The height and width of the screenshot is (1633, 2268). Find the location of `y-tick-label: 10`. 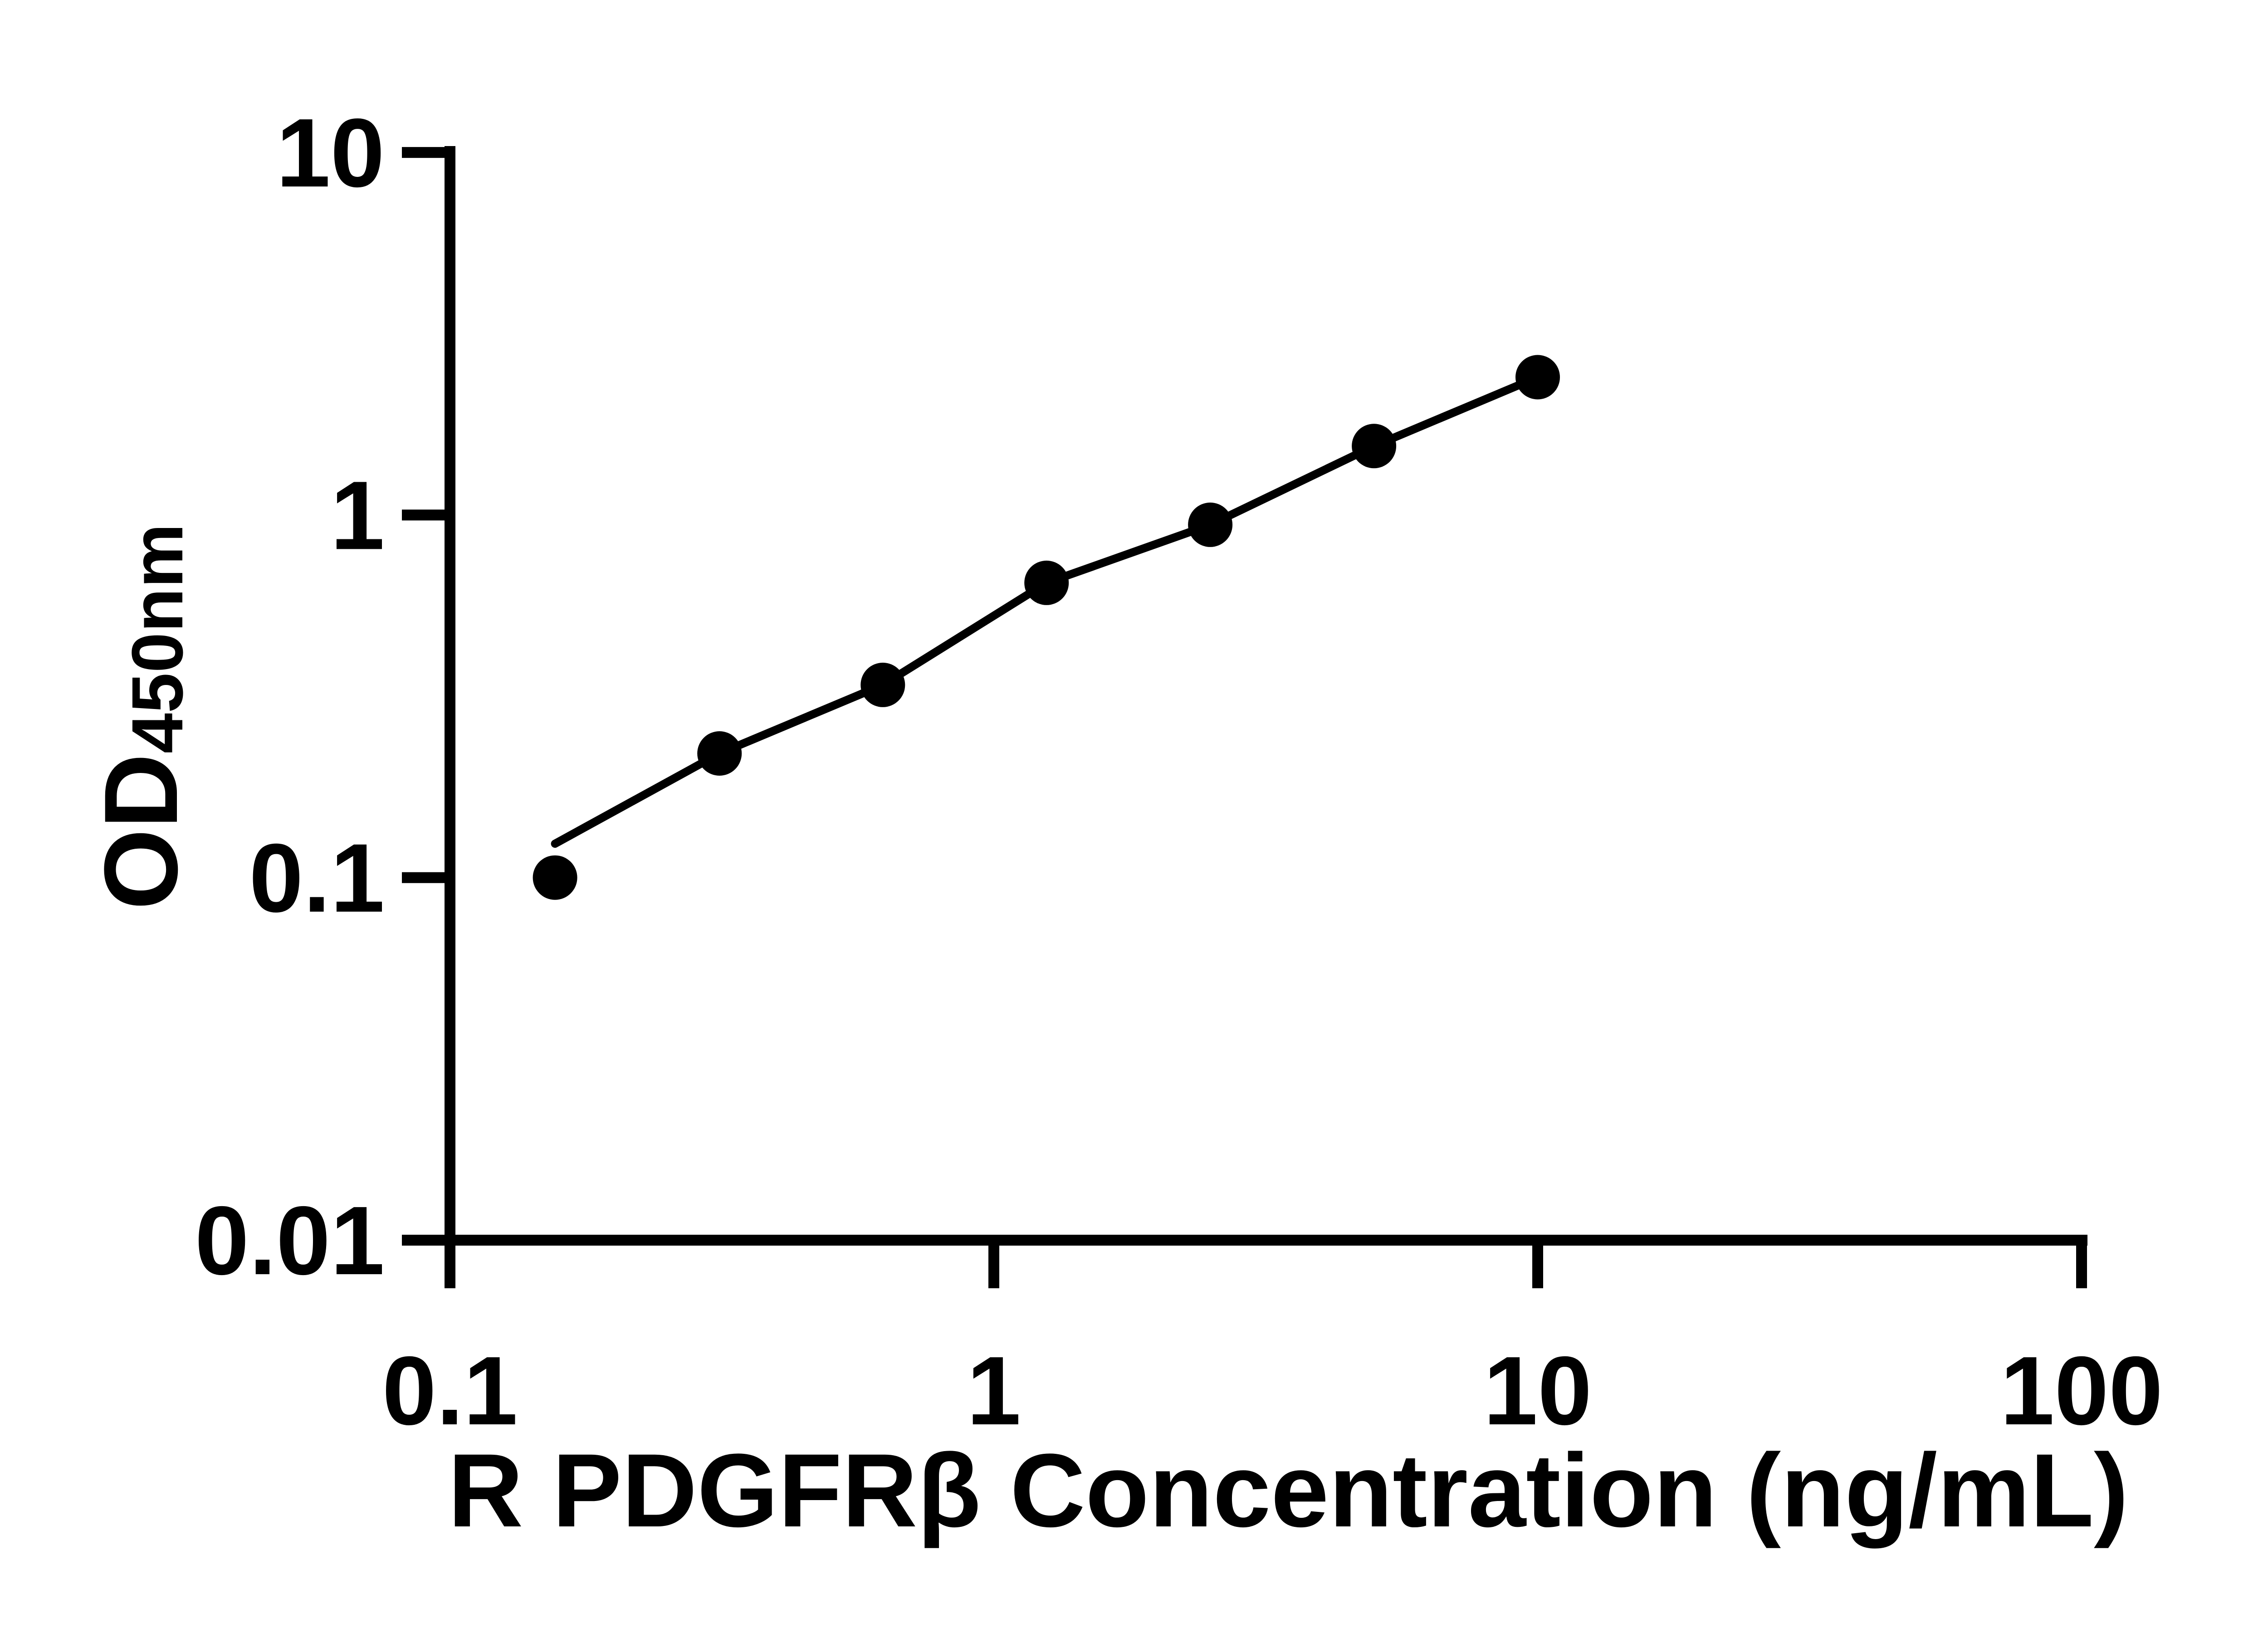

y-tick-label: 10 is located at coordinates (331, 152).